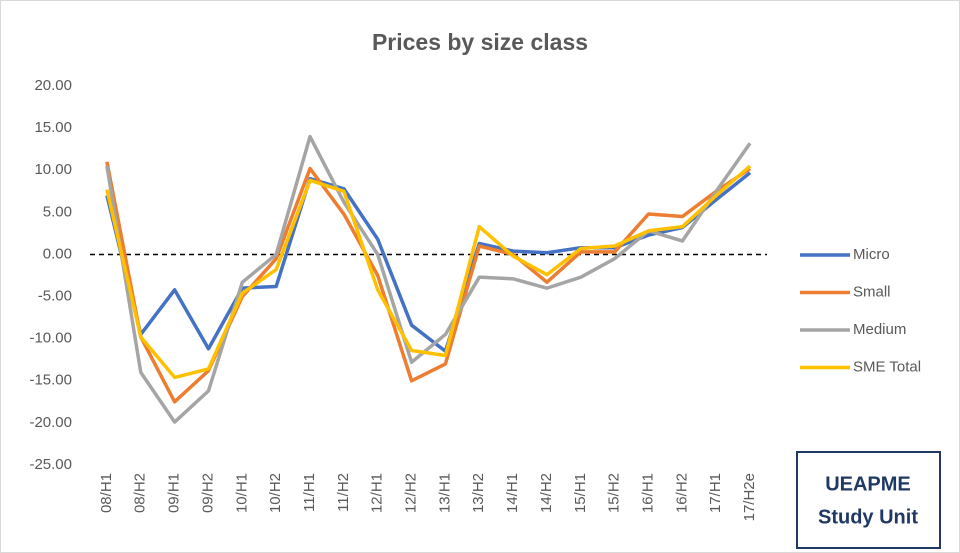 Image resolution: width=960 pixels, height=553 pixels. Describe the element at coordinates (50, 338) in the screenshot. I see `y-tick-label: -10.00` at that location.